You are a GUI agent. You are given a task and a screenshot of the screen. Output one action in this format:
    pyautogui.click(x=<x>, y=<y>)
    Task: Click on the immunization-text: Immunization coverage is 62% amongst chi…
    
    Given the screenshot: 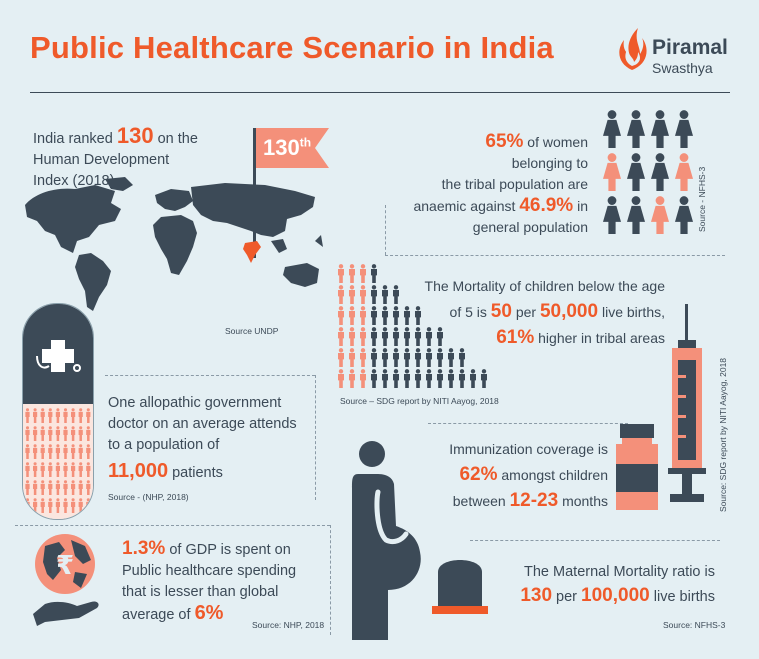 What is the action you would take?
    pyautogui.click(x=528, y=476)
    